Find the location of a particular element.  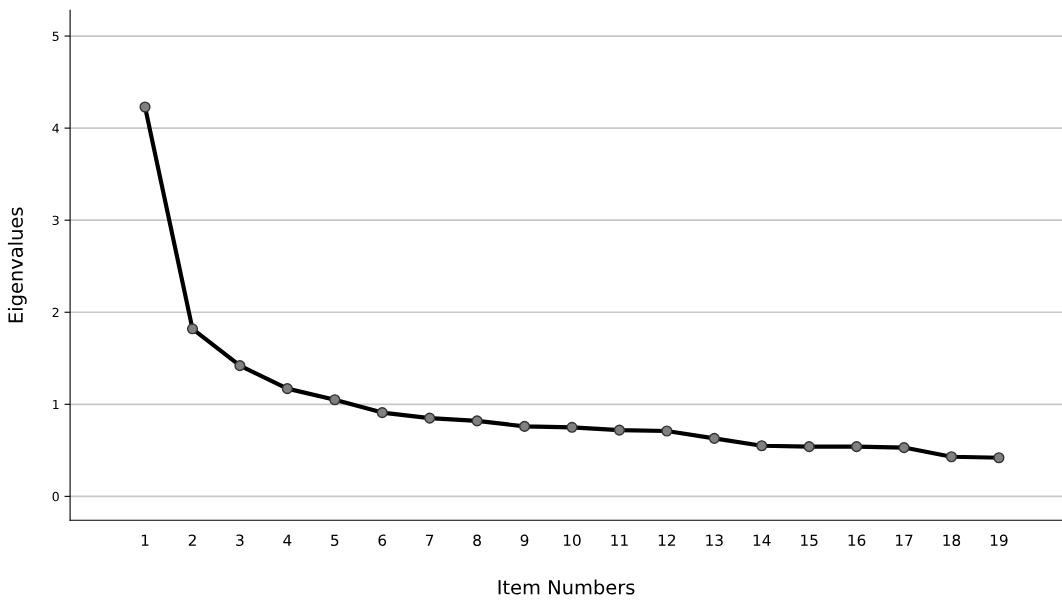

x-tick-label: 10 is located at coordinates (572, 540).